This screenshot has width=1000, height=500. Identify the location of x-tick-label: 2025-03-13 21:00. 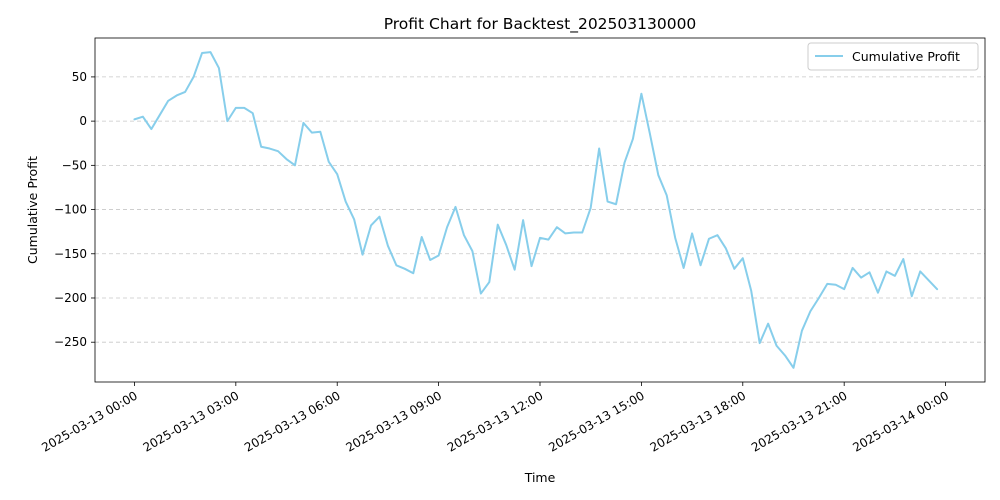
(799, 421).